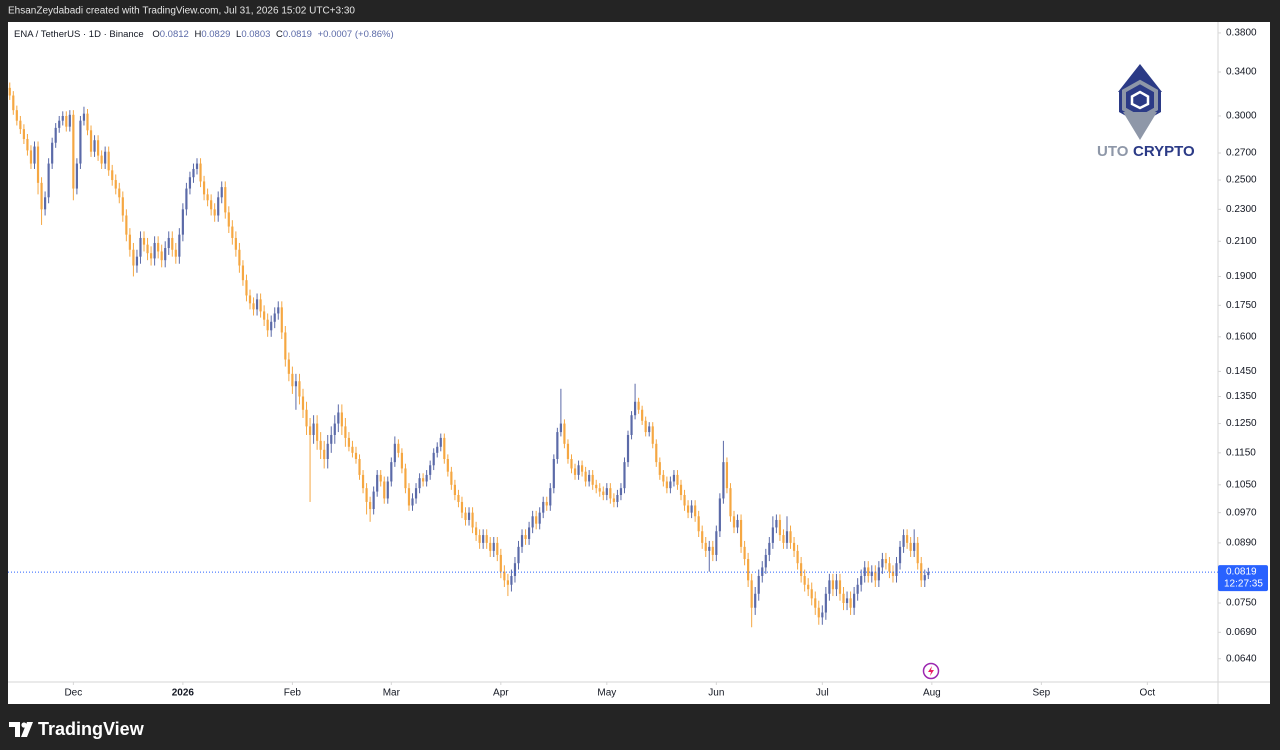  Describe the element at coordinates (931, 671) in the screenshot. I see `alert-icon` at that location.